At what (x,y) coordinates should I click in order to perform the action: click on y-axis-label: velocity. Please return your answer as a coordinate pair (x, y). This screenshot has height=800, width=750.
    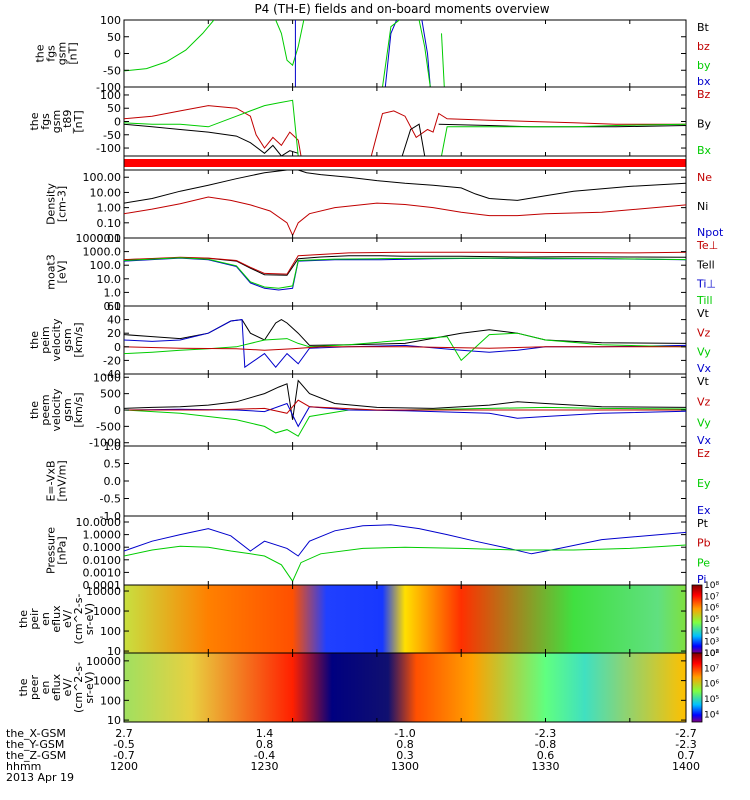
    Looking at the image, I should click on (56, 339).